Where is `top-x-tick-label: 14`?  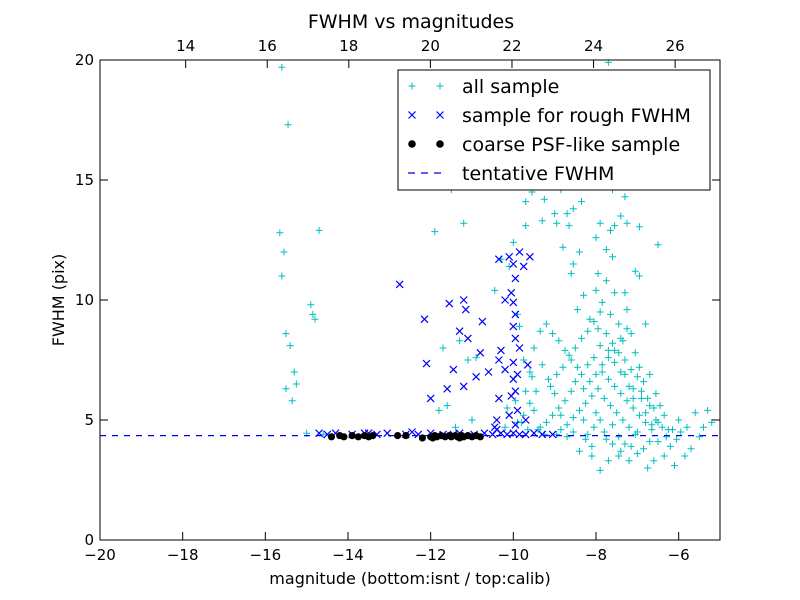
top-x-tick-label: 14 is located at coordinates (185, 46).